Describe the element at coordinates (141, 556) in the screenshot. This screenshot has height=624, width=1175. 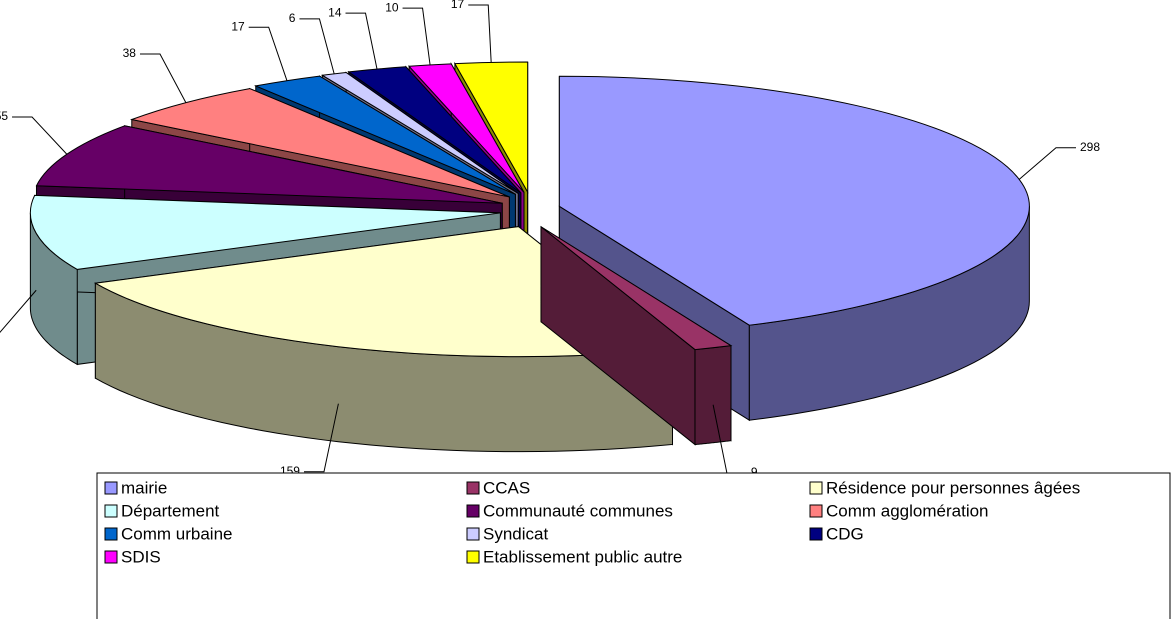
I see `legend-label: SDIS` at that location.